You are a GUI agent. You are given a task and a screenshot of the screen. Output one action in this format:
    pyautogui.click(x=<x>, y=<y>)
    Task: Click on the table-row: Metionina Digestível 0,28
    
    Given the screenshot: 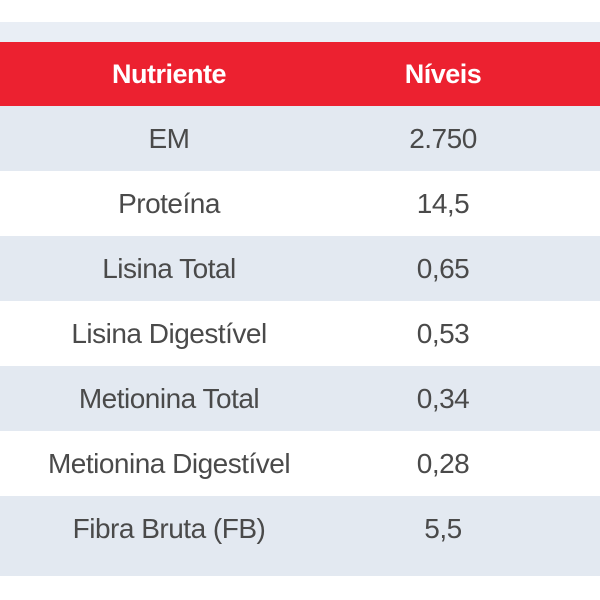 What is the action you would take?
    pyautogui.click(x=300, y=463)
    